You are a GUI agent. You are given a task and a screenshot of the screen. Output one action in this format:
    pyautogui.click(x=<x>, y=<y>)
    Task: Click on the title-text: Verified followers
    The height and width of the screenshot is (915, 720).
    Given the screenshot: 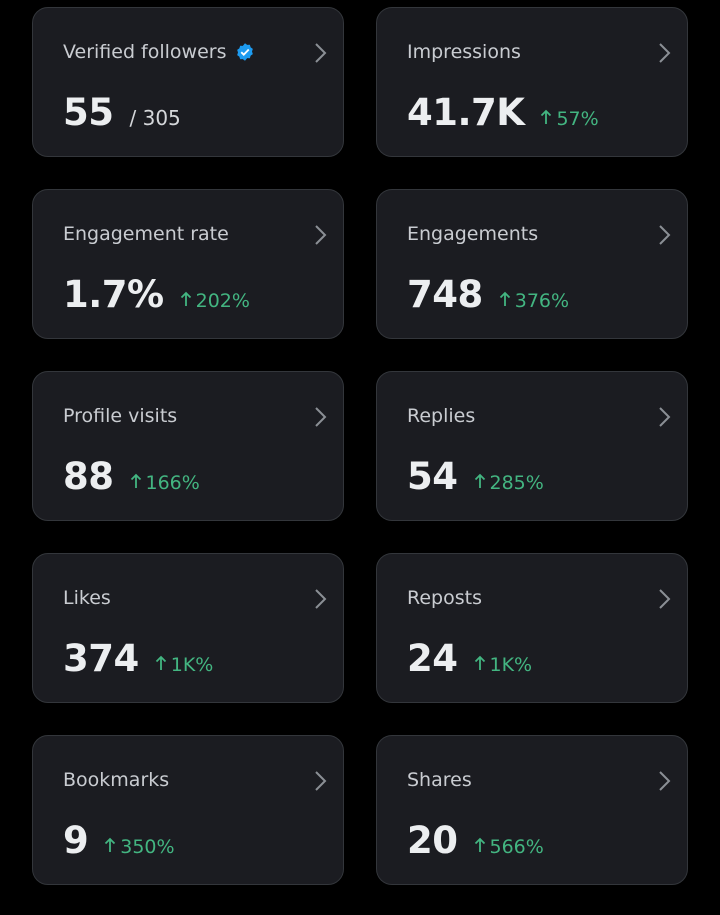 What is the action you would take?
    pyautogui.click(x=145, y=52)
    